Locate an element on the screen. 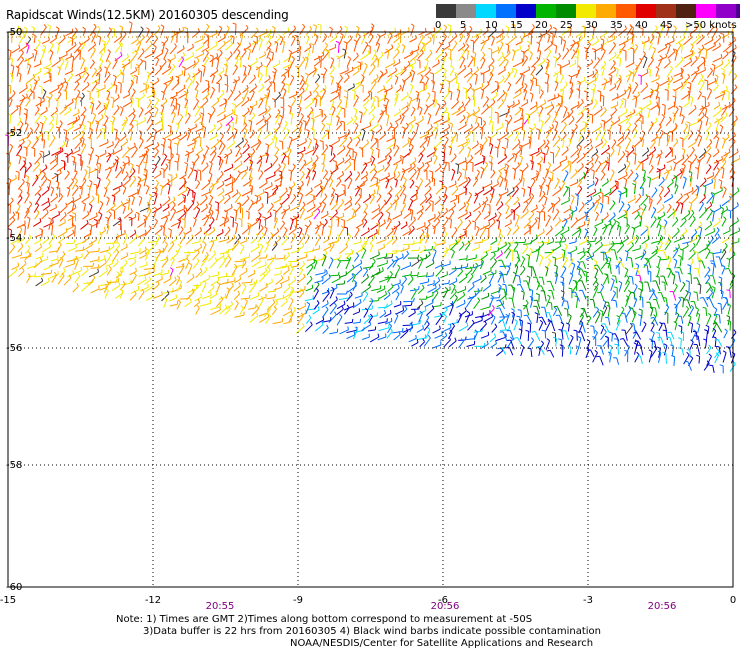  colorbar-label: 45 is located at coordinates (666, 25).